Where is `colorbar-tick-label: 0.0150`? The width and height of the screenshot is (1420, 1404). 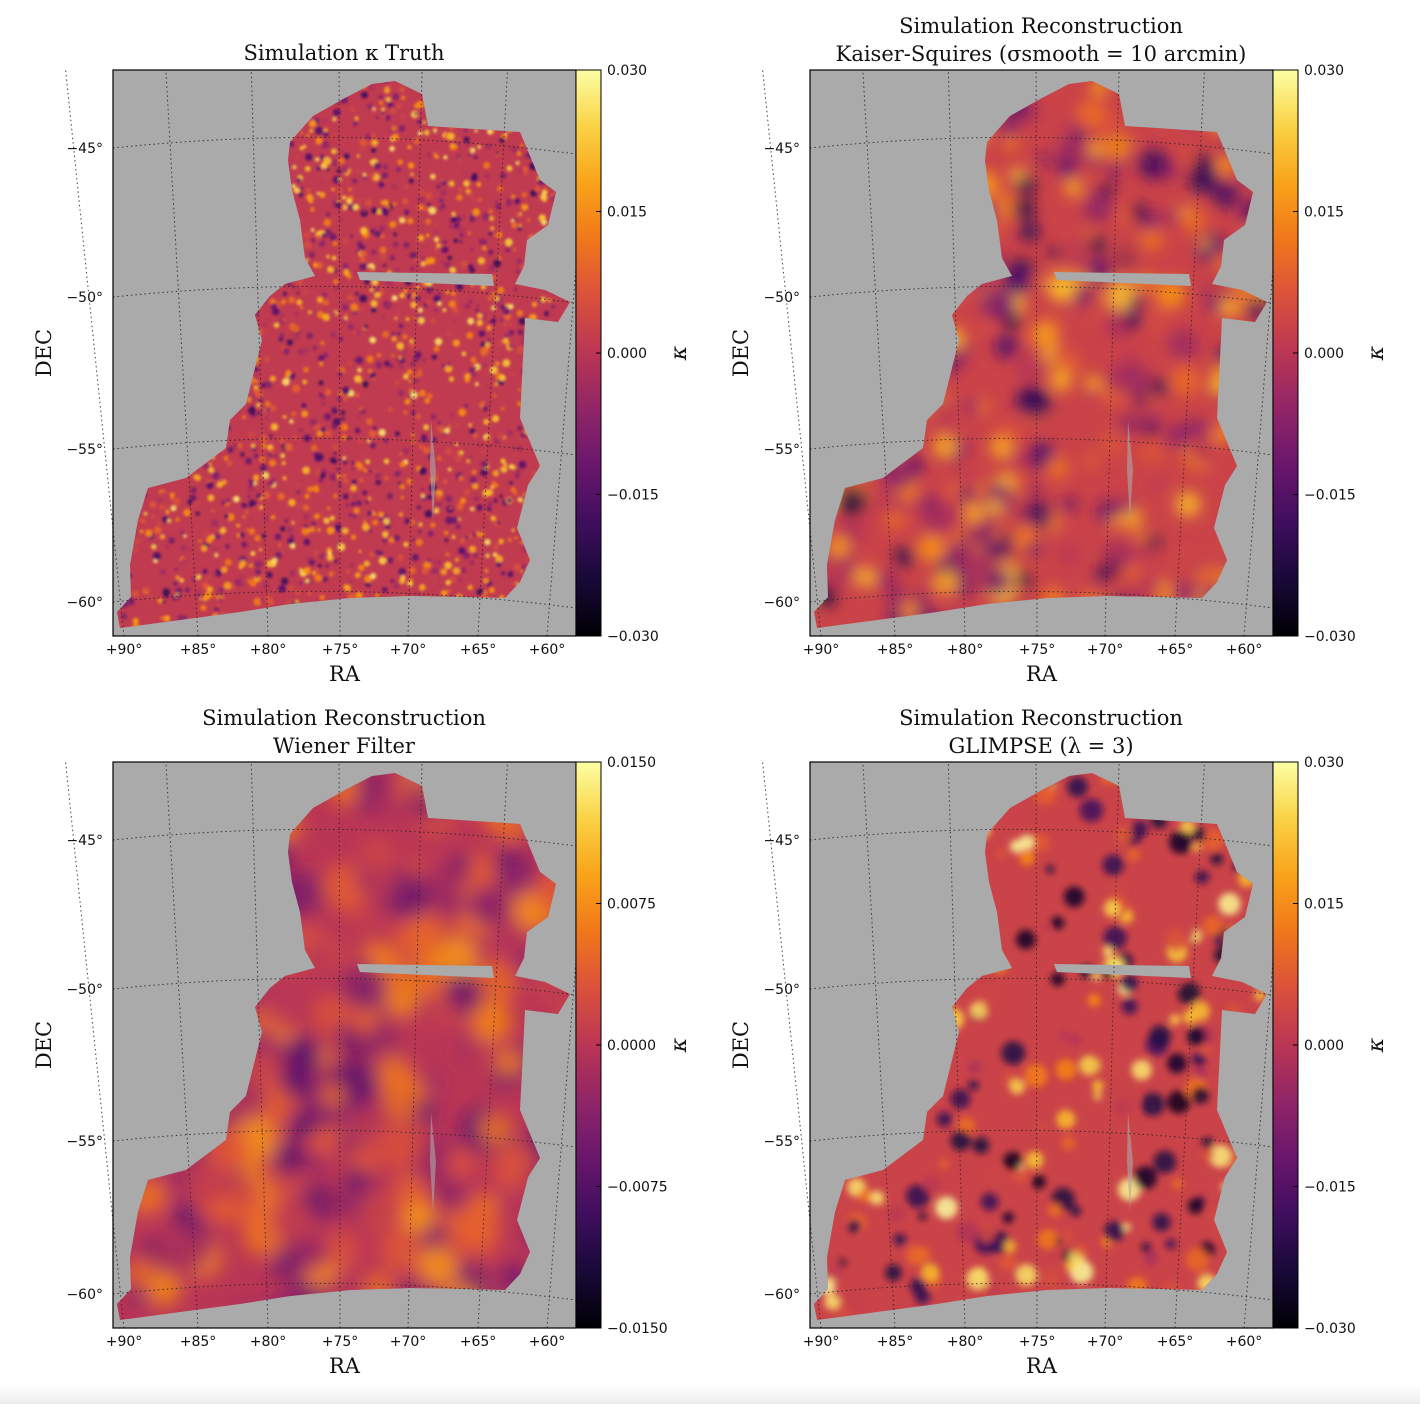
colorbar-tick-label: 0.0150 is located at coordinates (631, 763).